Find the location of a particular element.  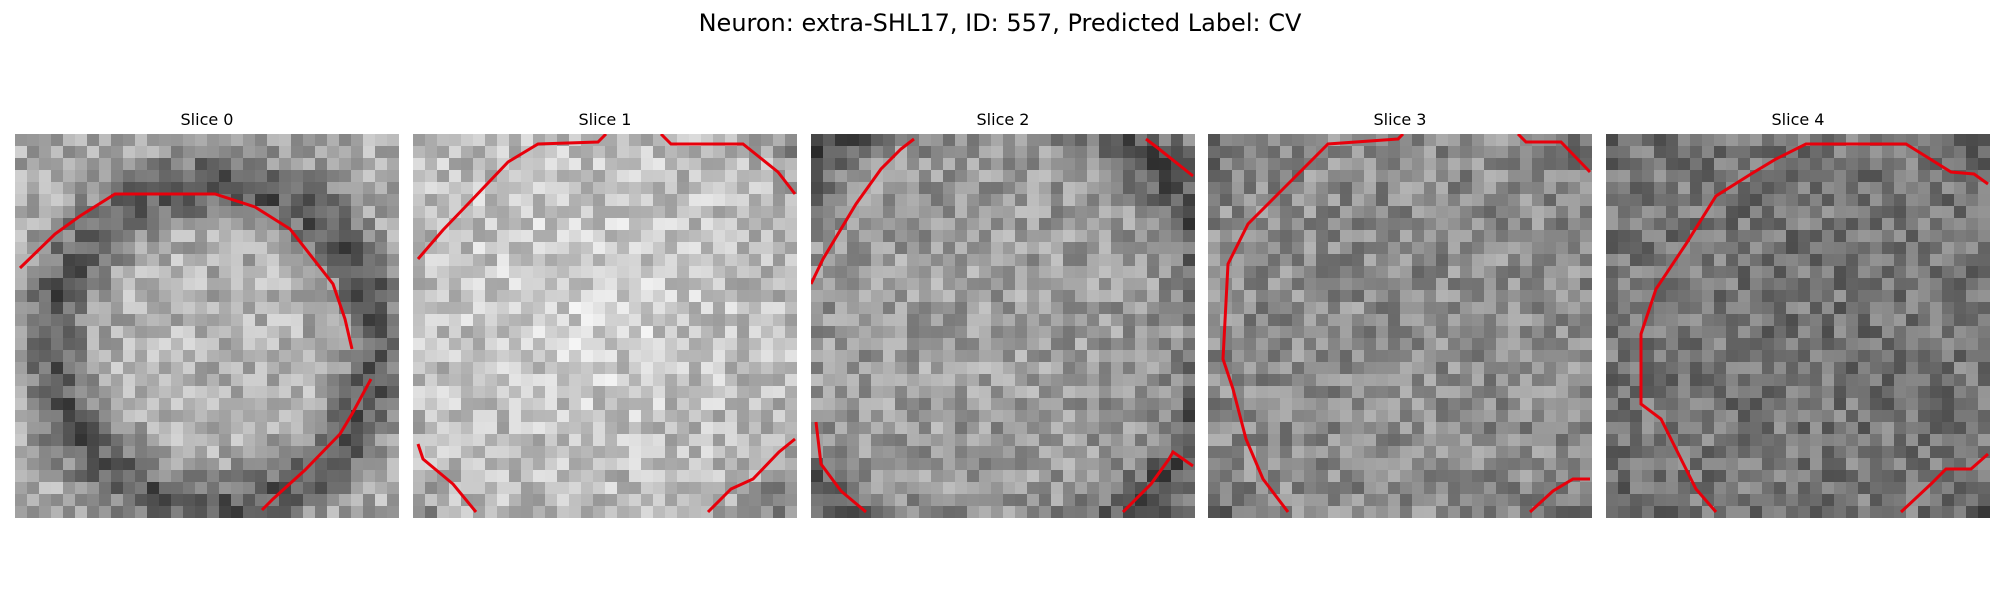

slice-panel-3: Slice 3 is located at coordinates (1400, 314).